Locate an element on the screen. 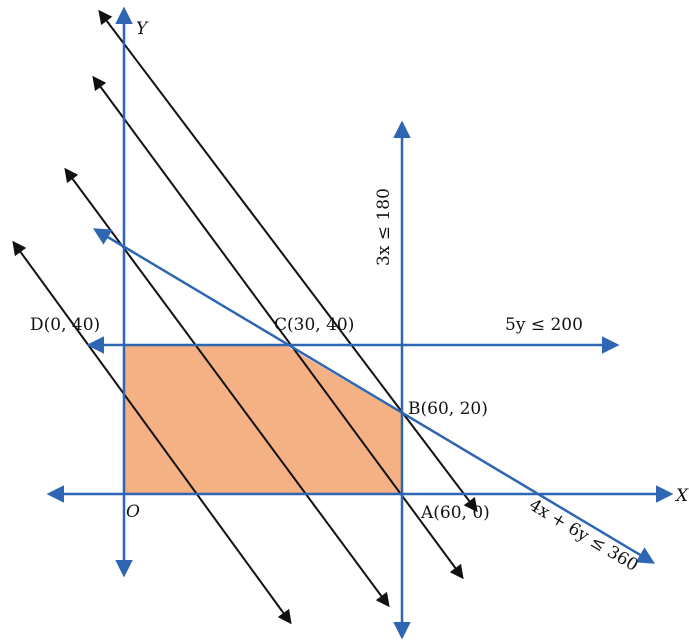 This screenshot has height=642, width=689. constraint-3x-label: 3x ≤ 180 is located at coordinates (384, 227).